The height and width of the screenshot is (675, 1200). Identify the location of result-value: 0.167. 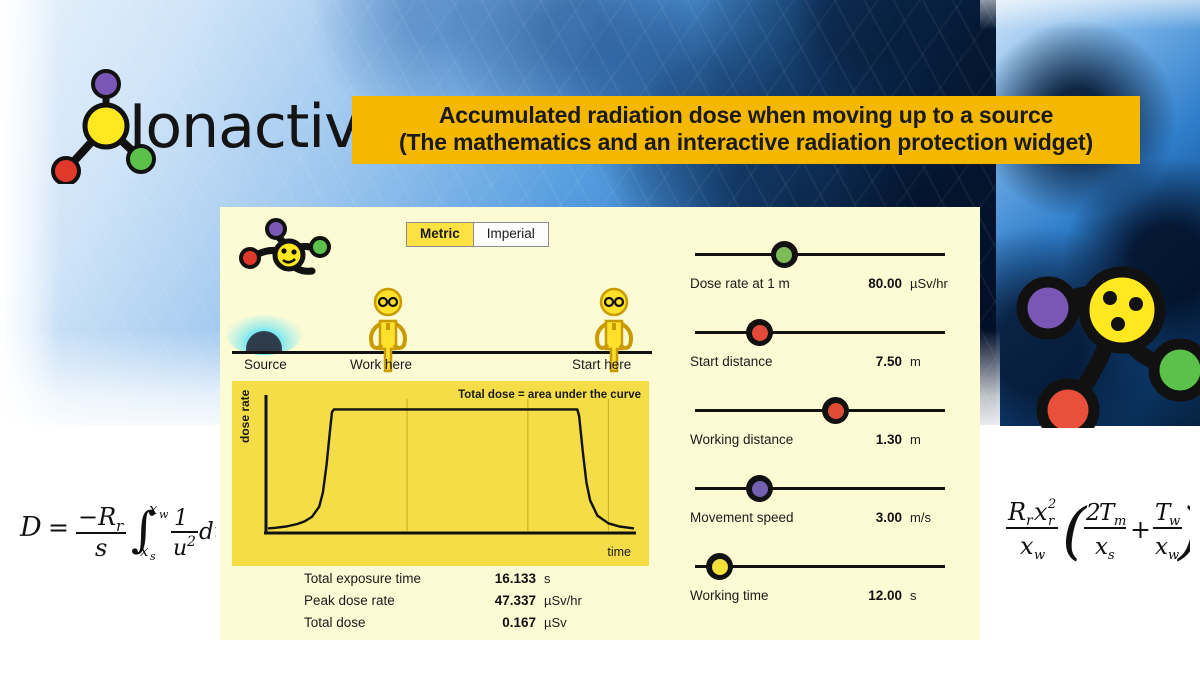
(519, 622).